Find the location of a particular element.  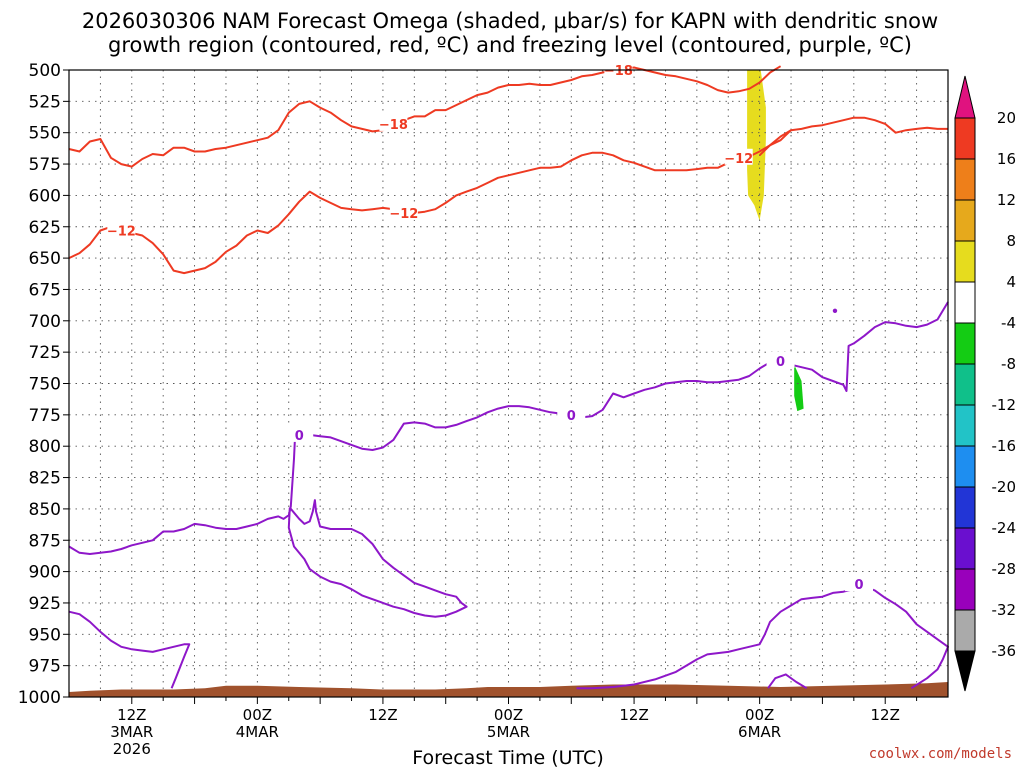

y-tick-label-650: 650 is located at coordinates (45, 259).